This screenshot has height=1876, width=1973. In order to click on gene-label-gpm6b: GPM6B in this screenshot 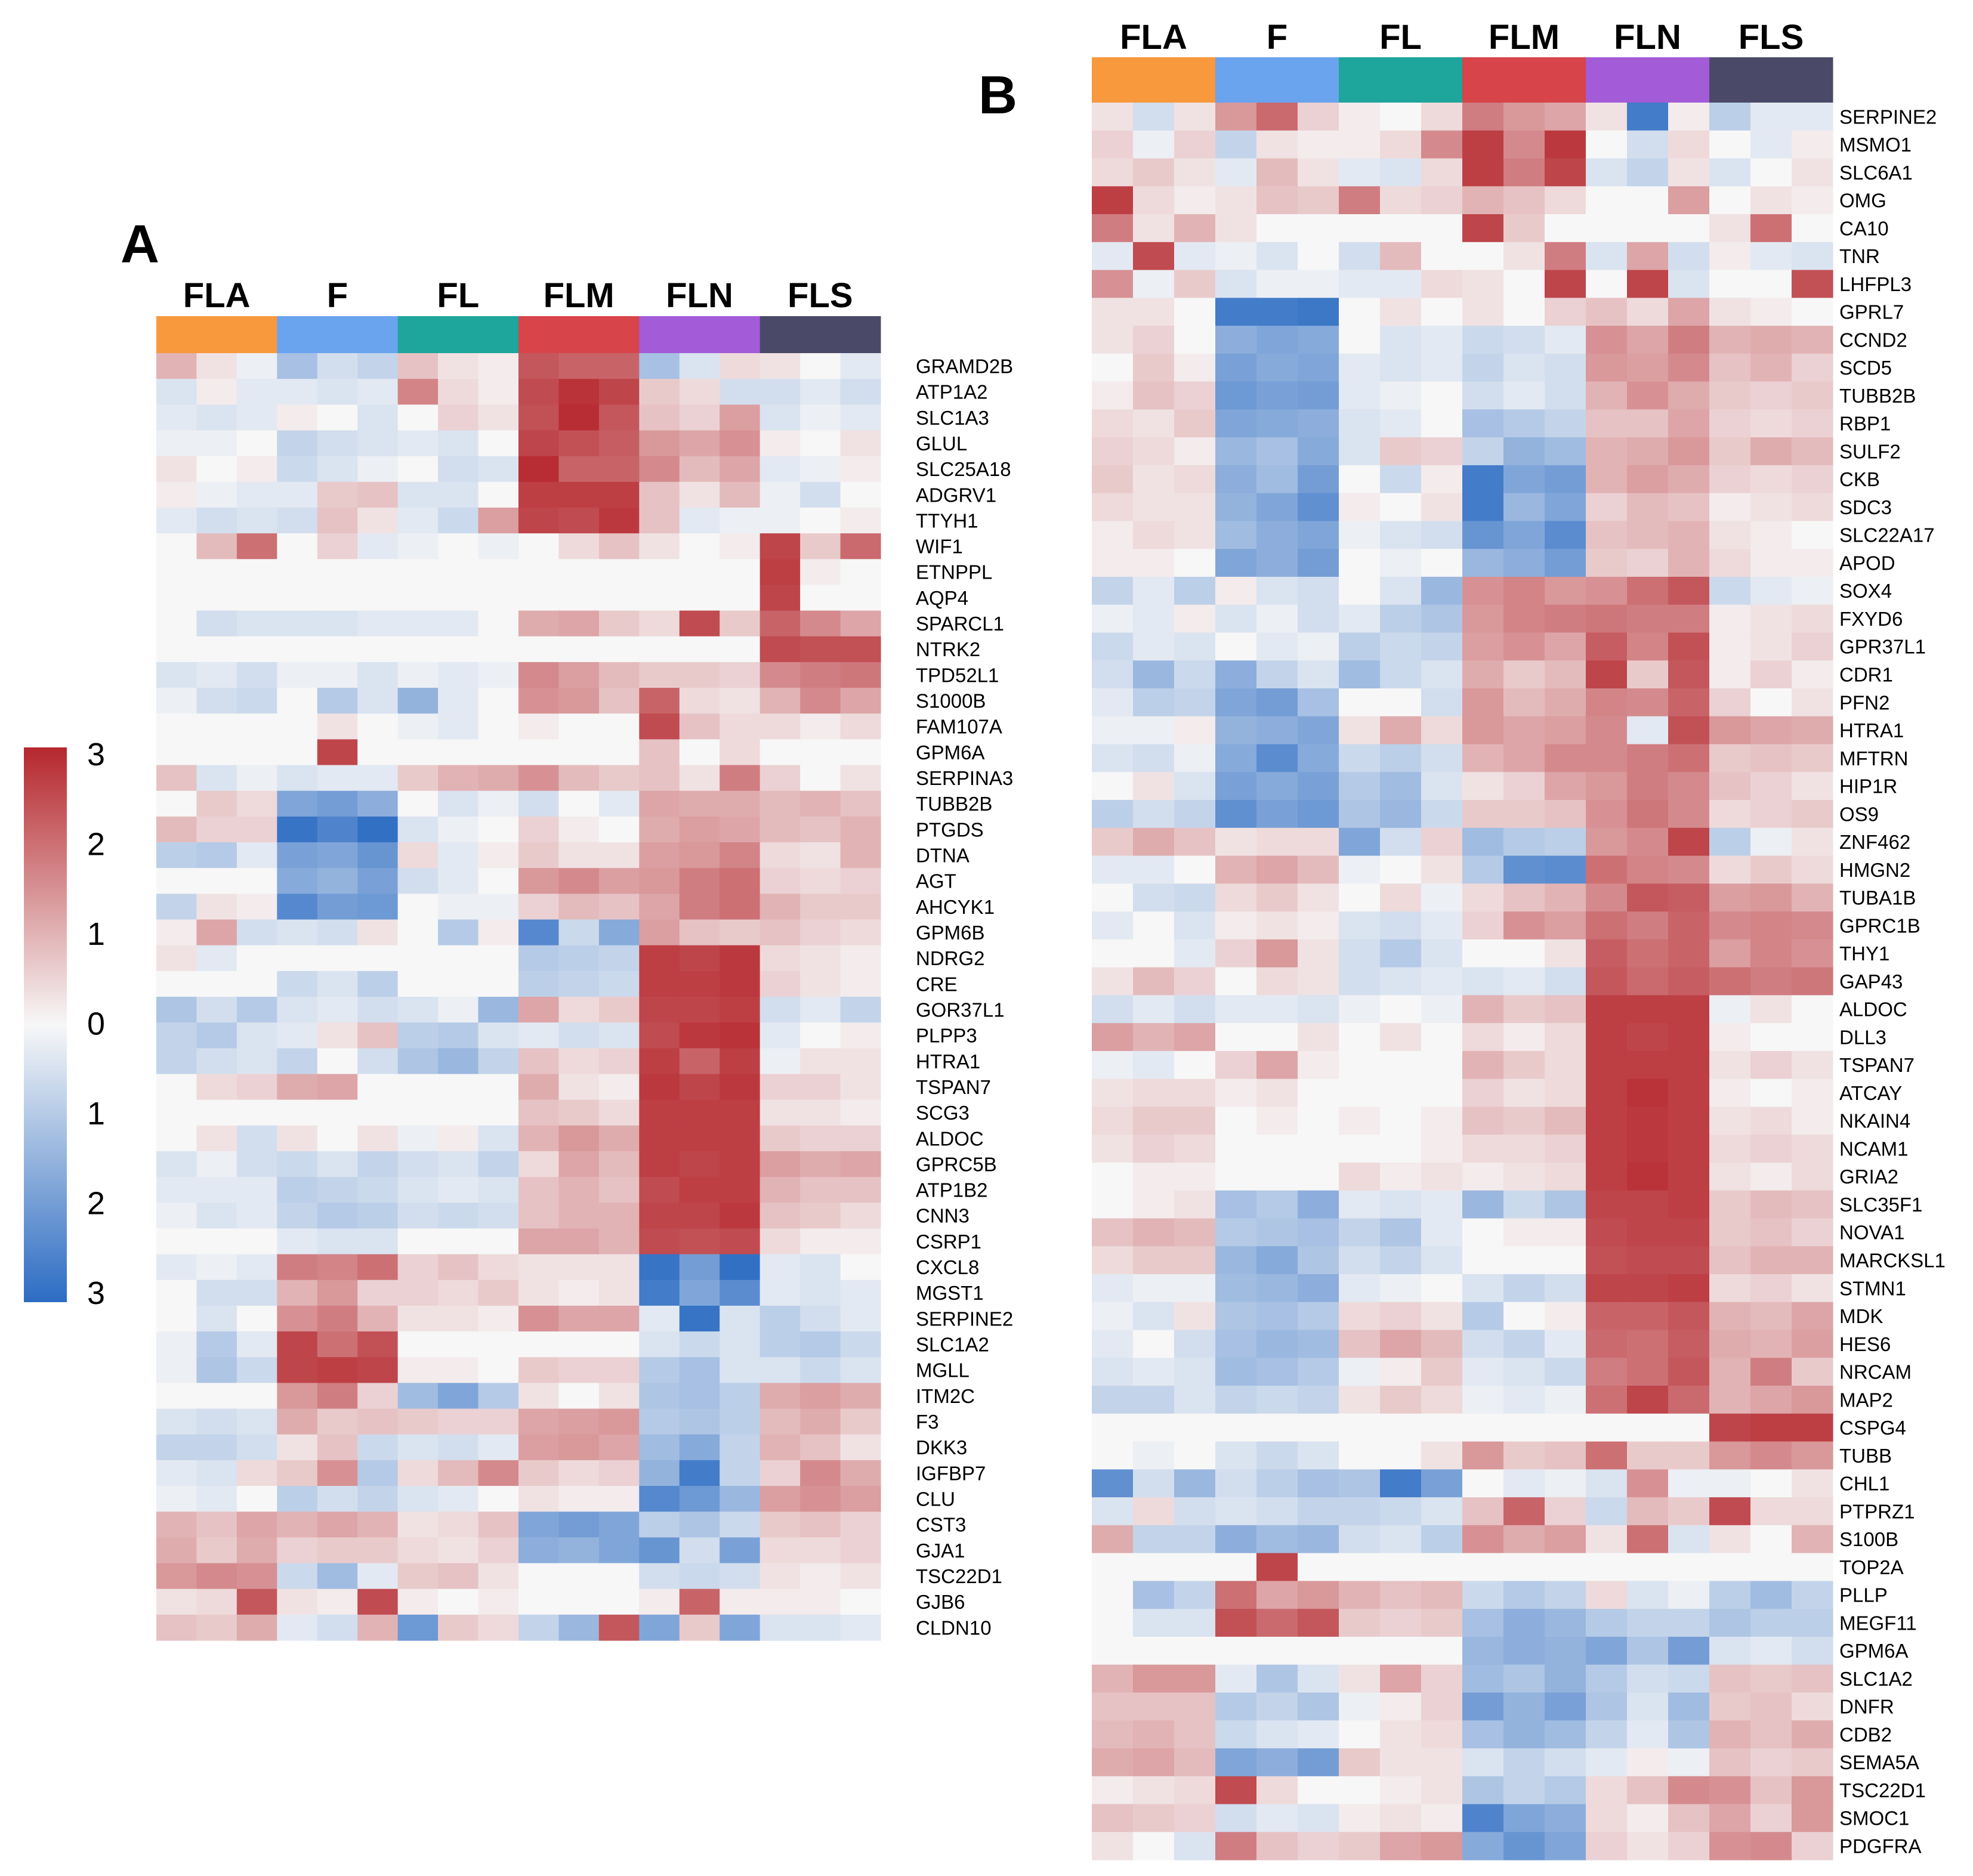, I will do `click(951, 933)`.